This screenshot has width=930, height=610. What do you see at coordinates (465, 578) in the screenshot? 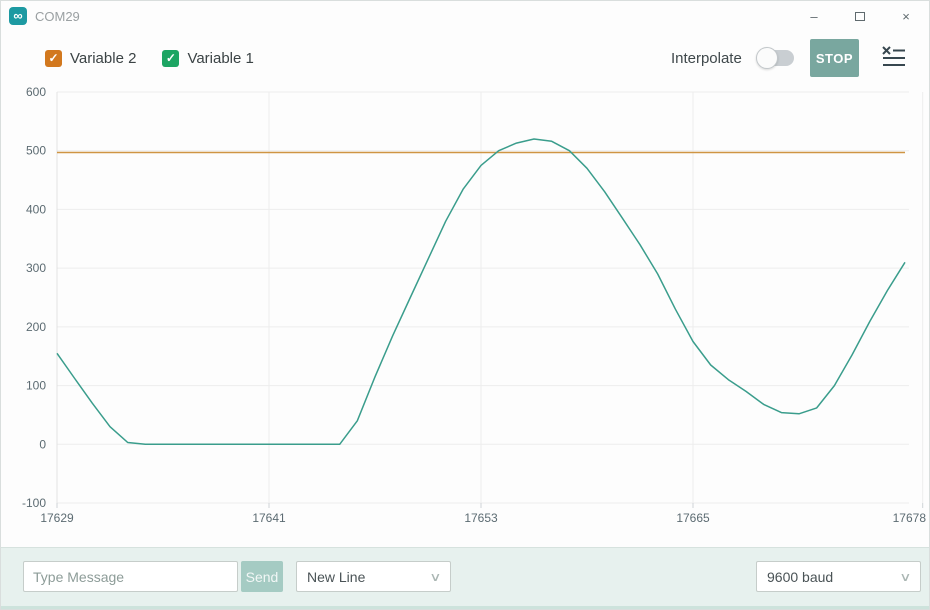
I see `message-bar: Send New Line ∨ 9600 baud ∨` at bounding box center [465, 578].